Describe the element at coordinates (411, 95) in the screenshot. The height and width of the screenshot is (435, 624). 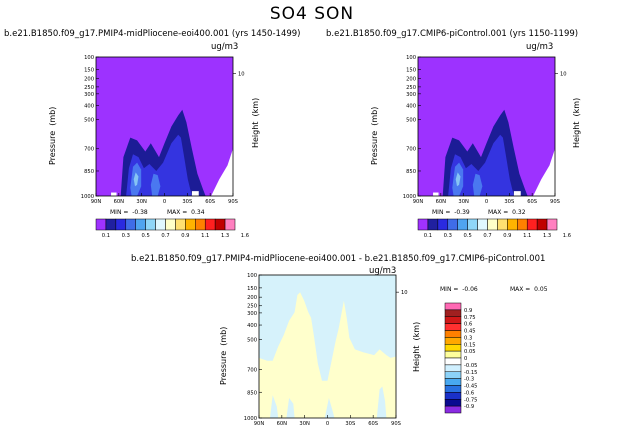
I see `panel-2-ytick-label: 300` at that location.